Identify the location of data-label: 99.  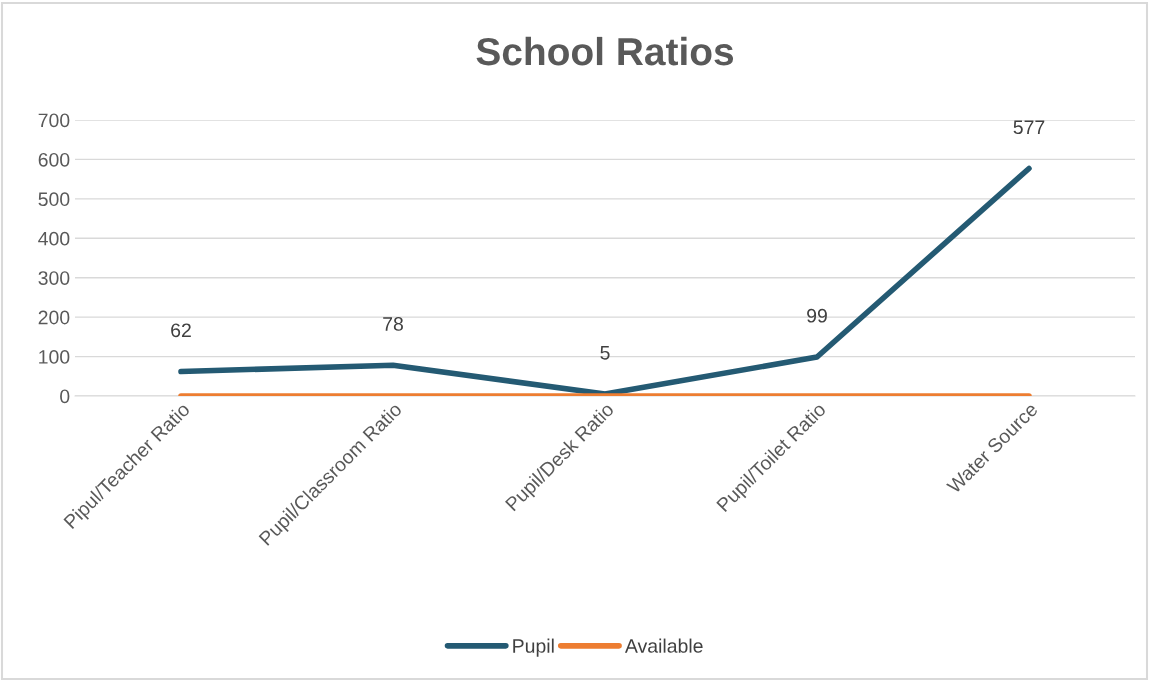
(817, 315).